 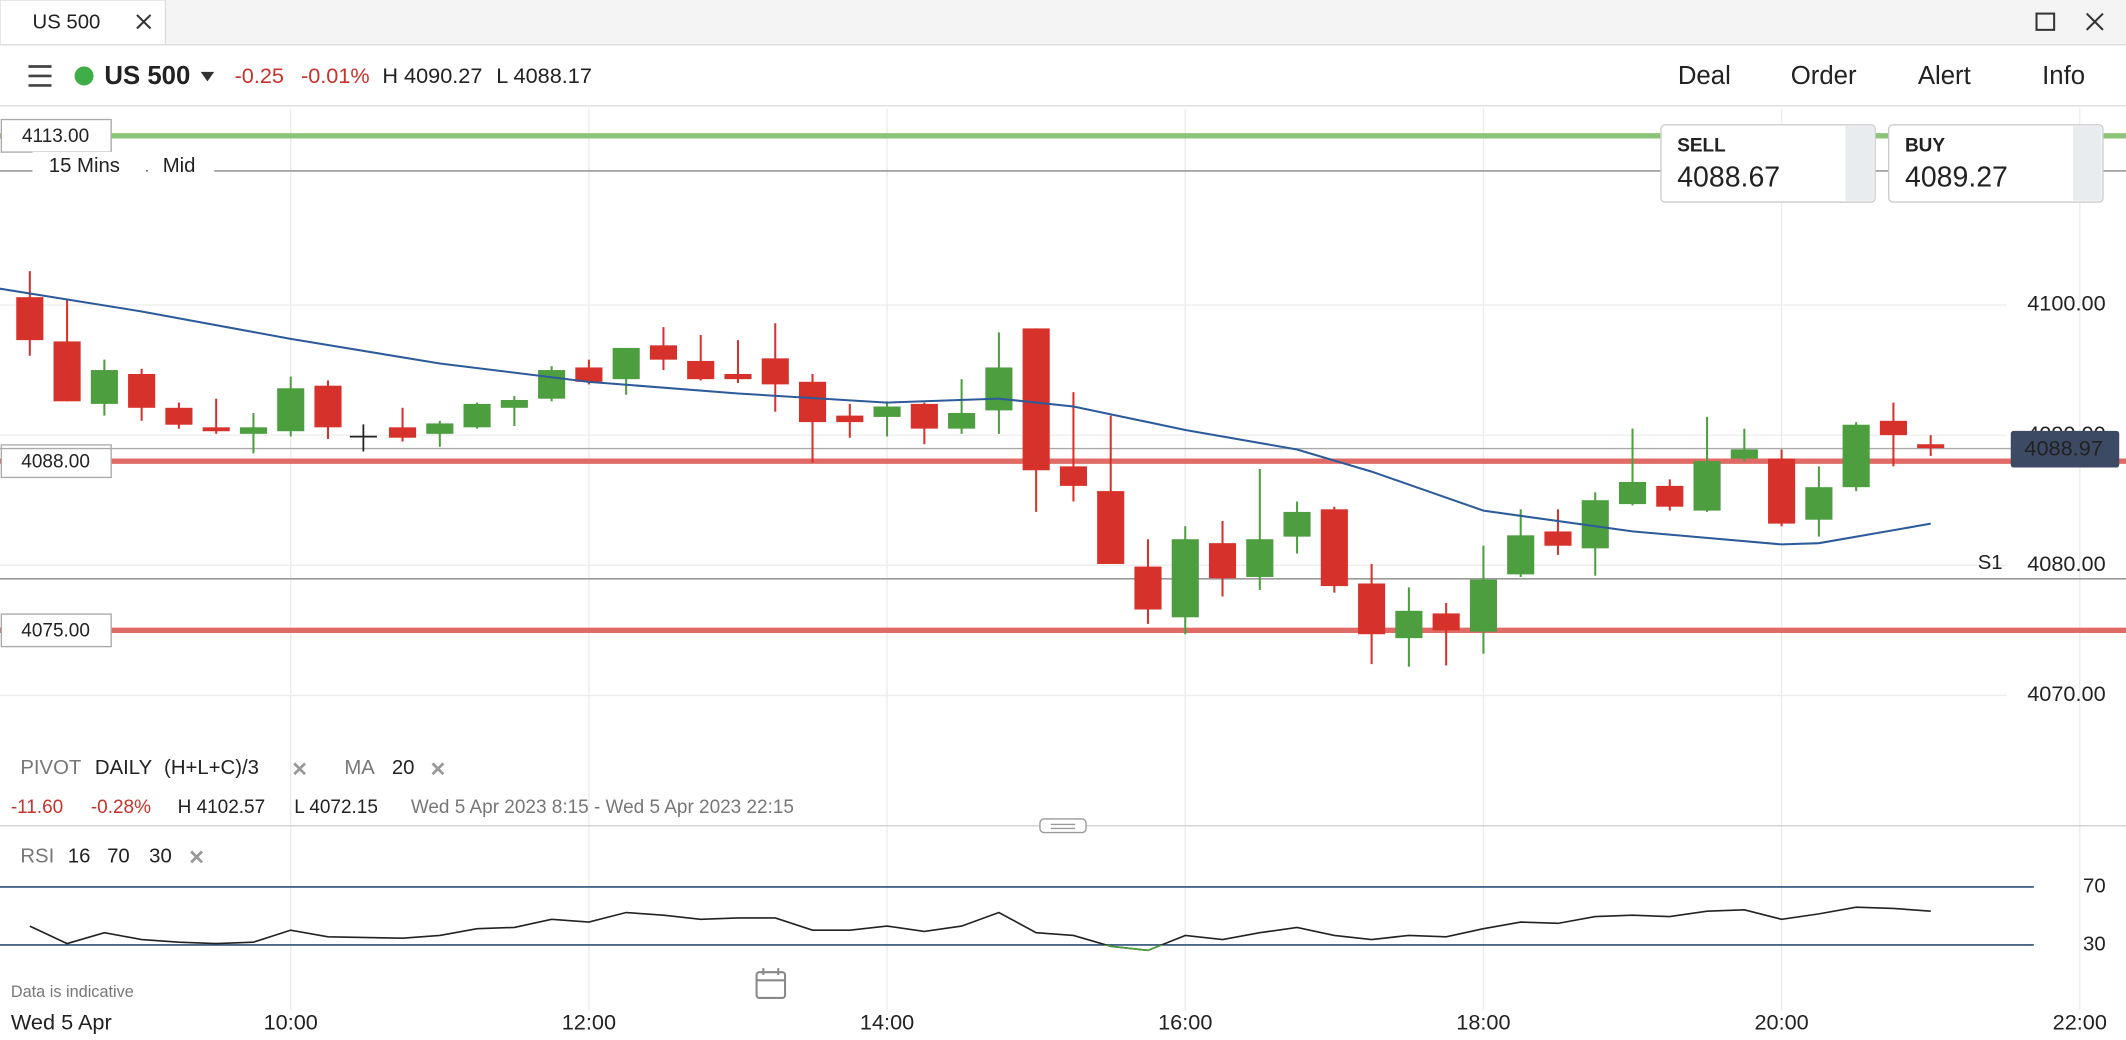 I want to click on menu-item: Alert, so click(x=1944, y=76).